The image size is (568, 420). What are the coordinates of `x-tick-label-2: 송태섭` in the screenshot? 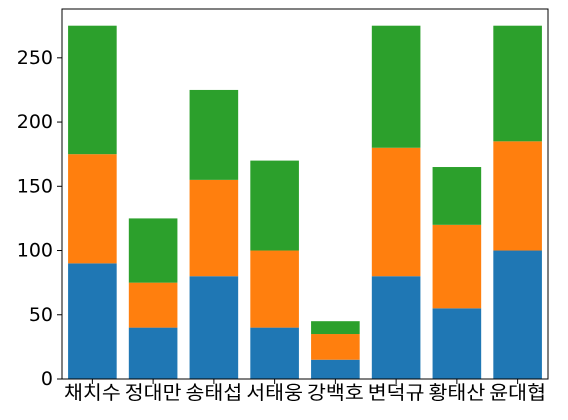 It's located at (214, 393).